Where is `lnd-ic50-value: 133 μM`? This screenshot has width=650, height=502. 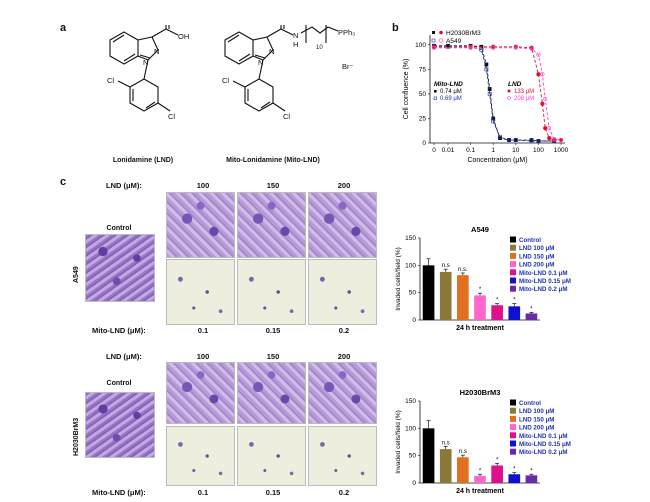
lnd-ic50-value: 133 μM is located at coordinates (524, 92).